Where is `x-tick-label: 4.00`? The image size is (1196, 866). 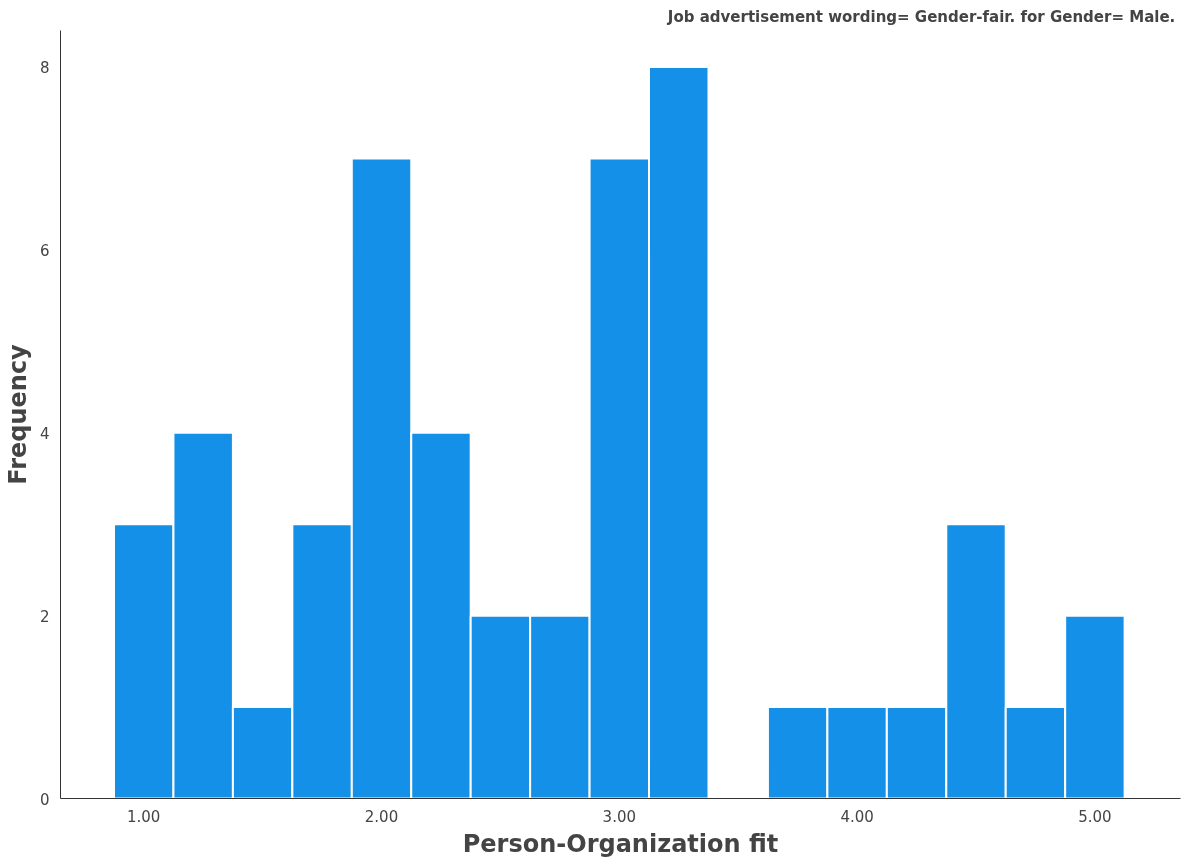
x-tick-label: 4.00 is located at coordinates (857, 816).